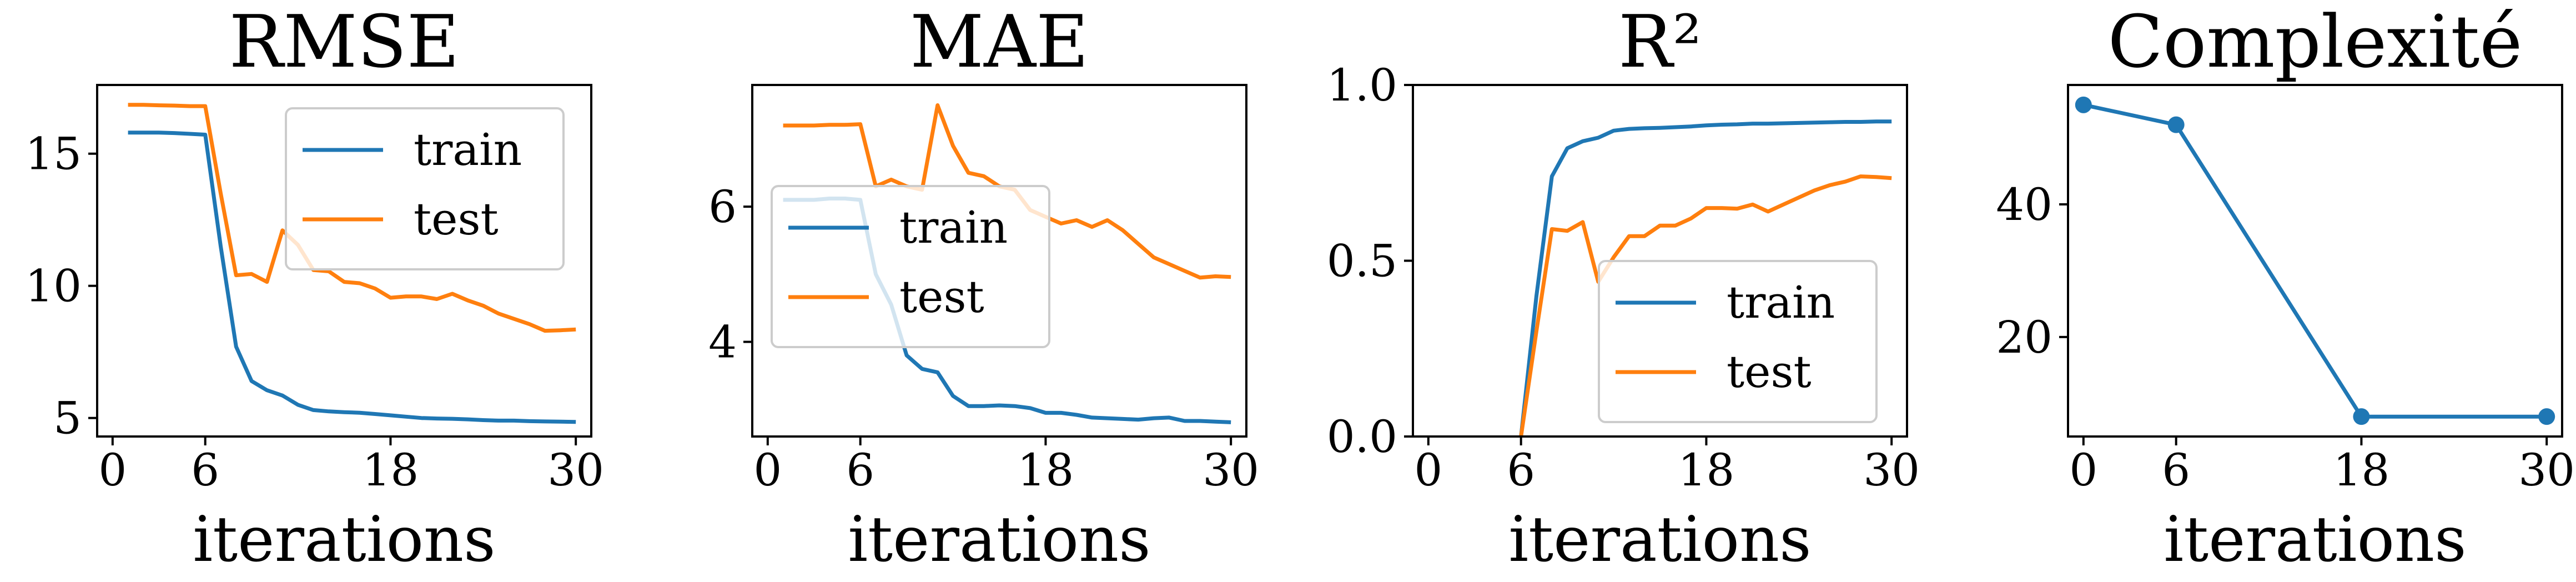  Describe the element at coordinates (2316, 42) in the screenshot. I see `subplot-title: Complexité` at that location.